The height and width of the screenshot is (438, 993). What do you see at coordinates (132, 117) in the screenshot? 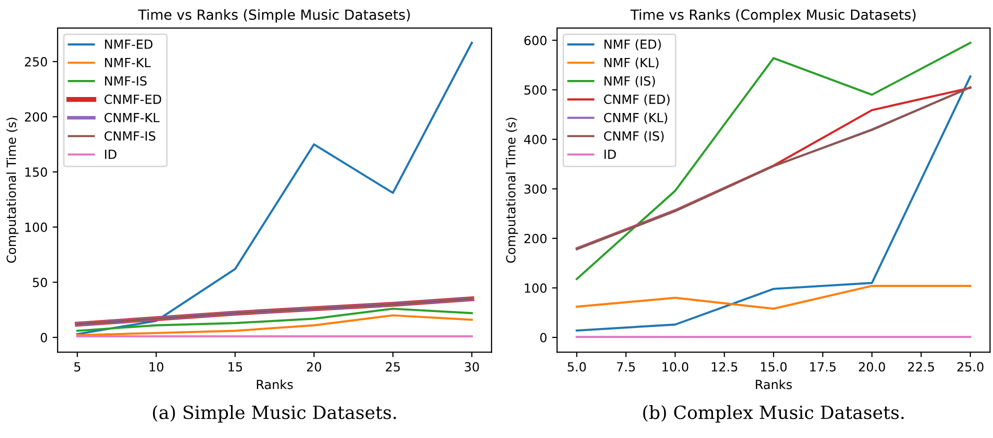
I see `legend-label: CNMF-KL` at bounding box center [132, 117].